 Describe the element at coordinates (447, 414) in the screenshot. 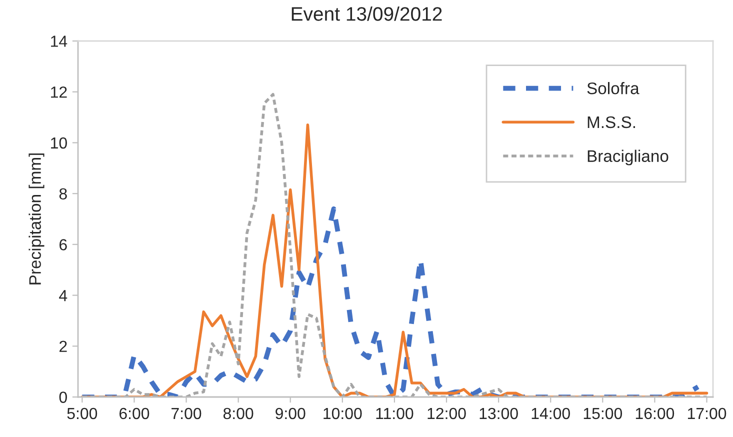

I see `x-tick-label: 12:00` at that location.